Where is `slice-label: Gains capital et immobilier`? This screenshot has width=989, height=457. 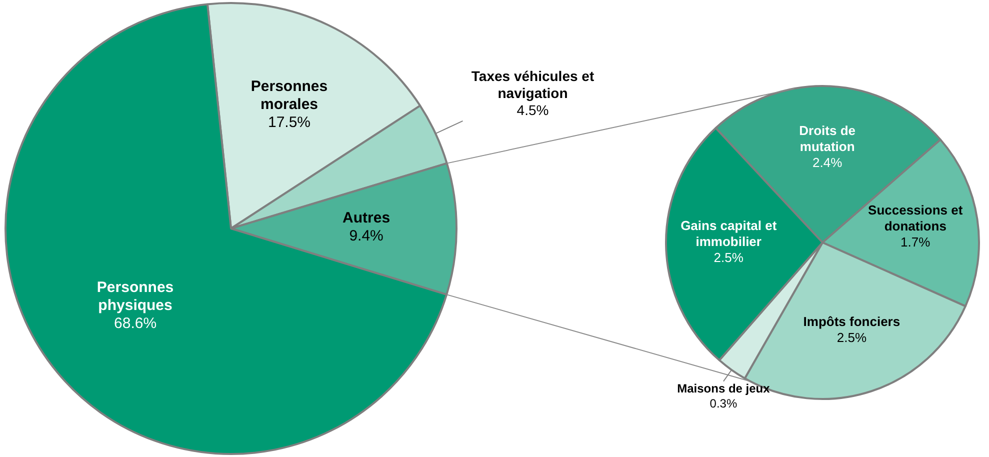 slice-label: Gains capital et immobilier is located at coordinates (729, 234).